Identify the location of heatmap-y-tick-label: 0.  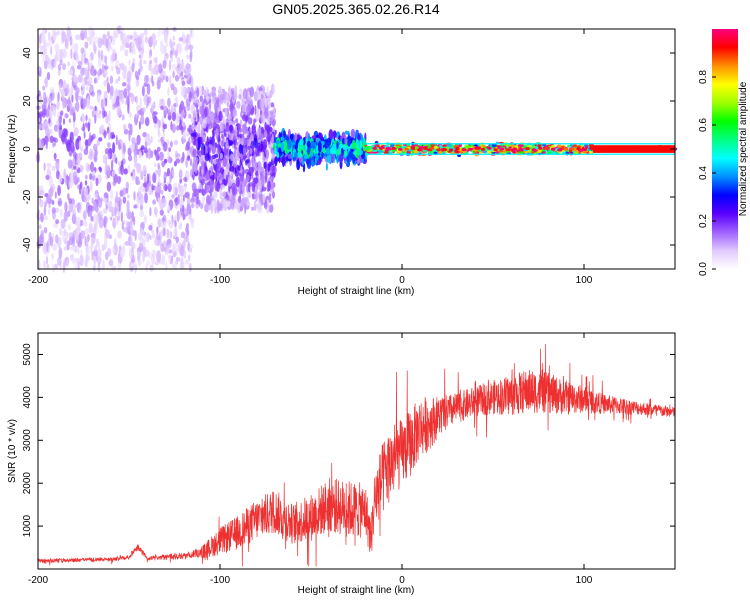
(27, 149).